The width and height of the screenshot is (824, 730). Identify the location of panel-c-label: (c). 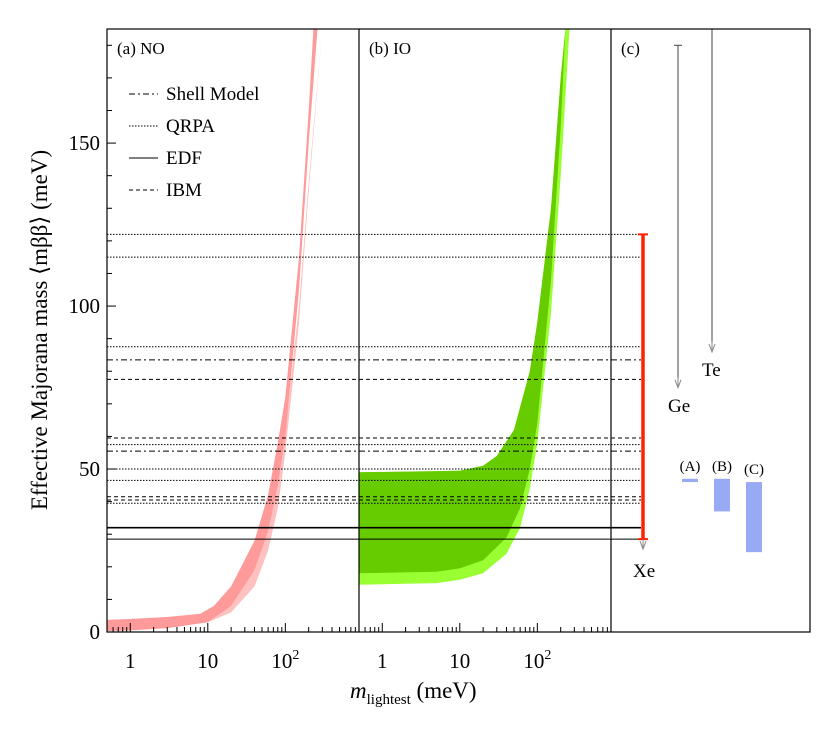
(630, 48).